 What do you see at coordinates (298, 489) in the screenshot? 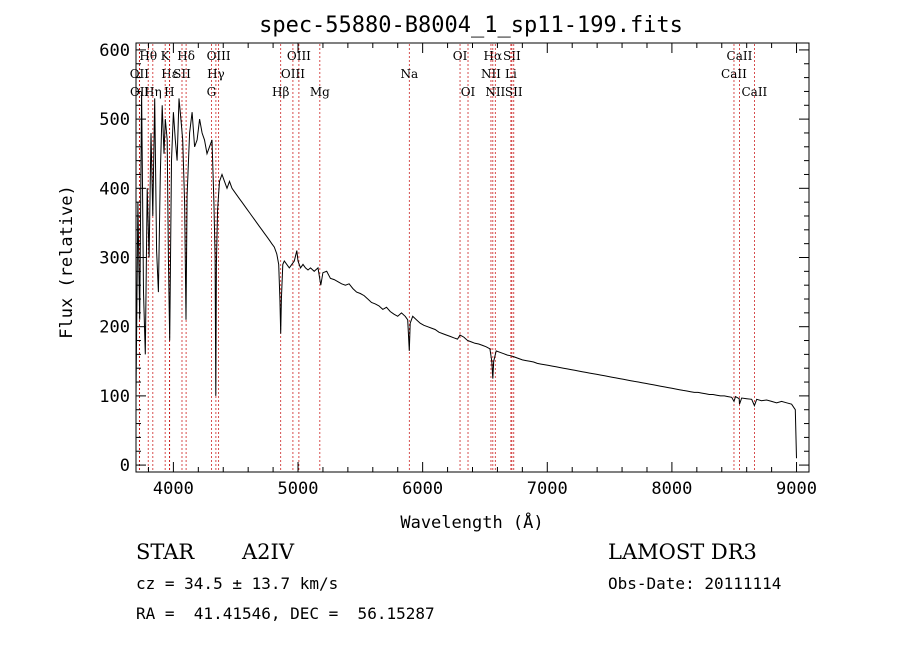
I see `x-tick-label: 5000` at bounding box center [298, 489].